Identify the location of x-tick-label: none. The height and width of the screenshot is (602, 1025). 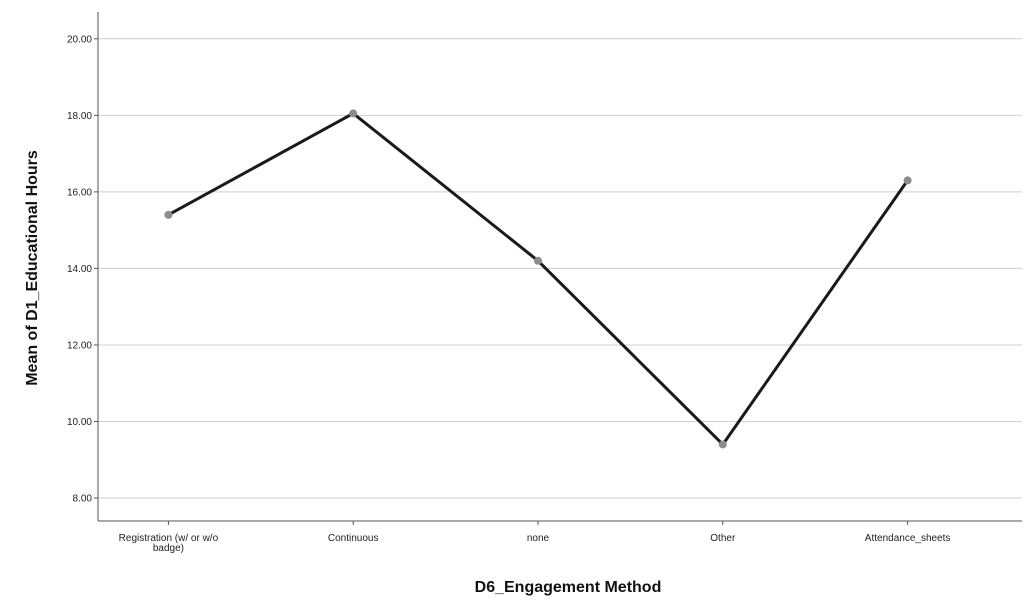
(538, 538).